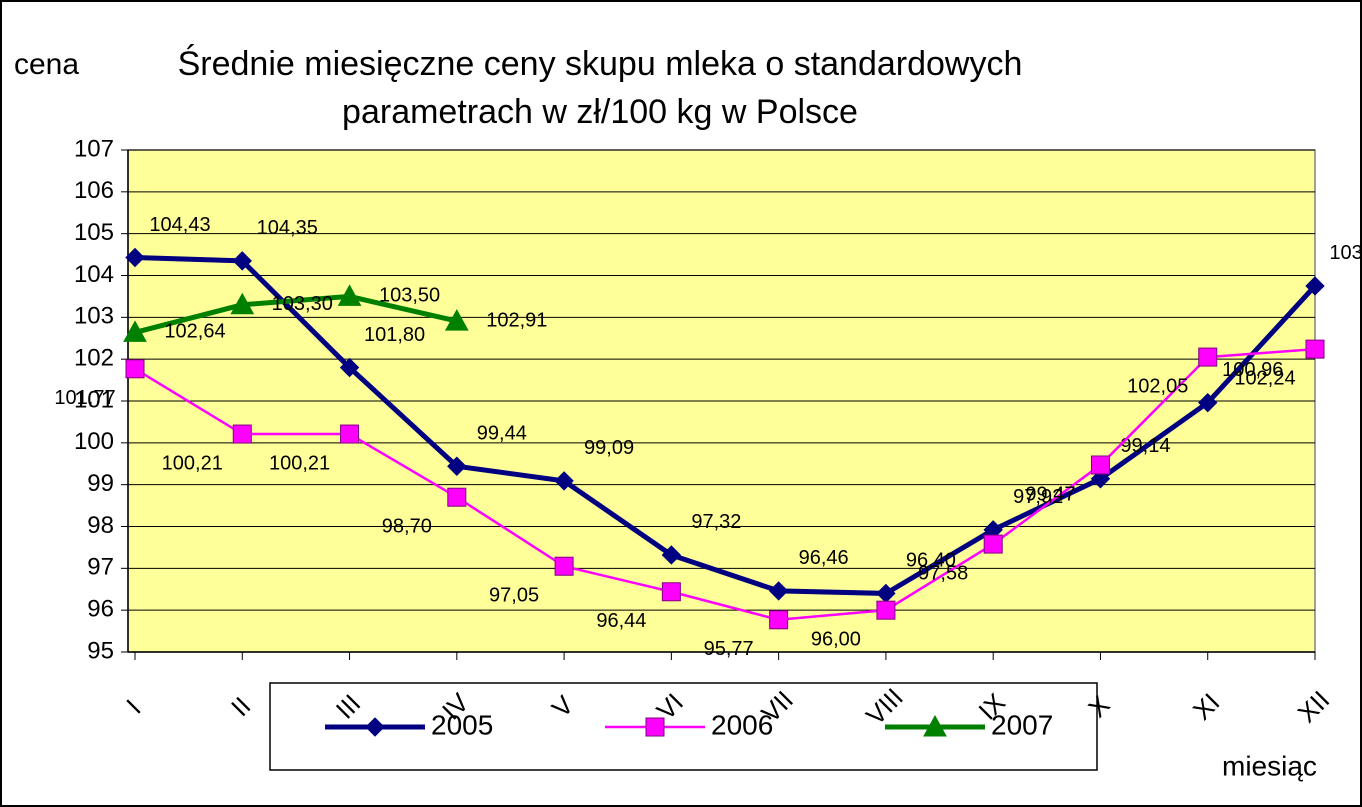 Image resolution: width=1362 pixels, height=807 pixels. I want to click on data-label: 96,46, so click(824, 558).